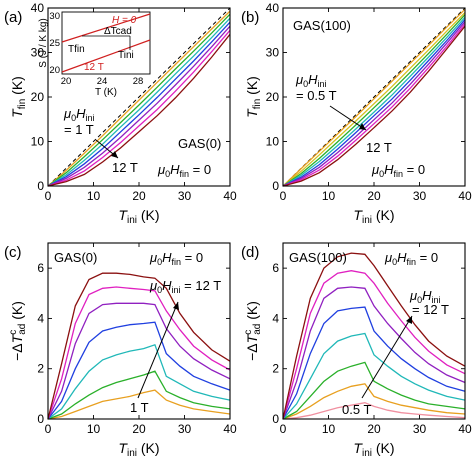  What do you see at coordinates (185, 286) in the screenshot?
I see `field-annotation: μ0Hini = 12 T` at bounding box center [185, 286].